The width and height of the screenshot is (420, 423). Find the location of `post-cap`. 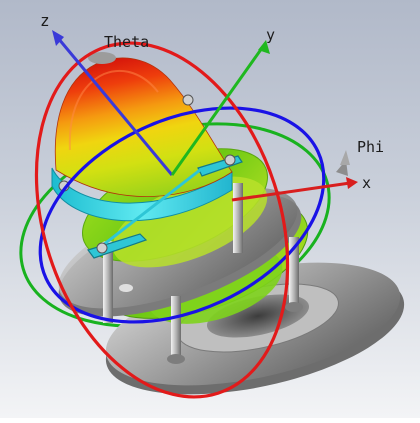

post-cap is located at coordinates (126, 288).